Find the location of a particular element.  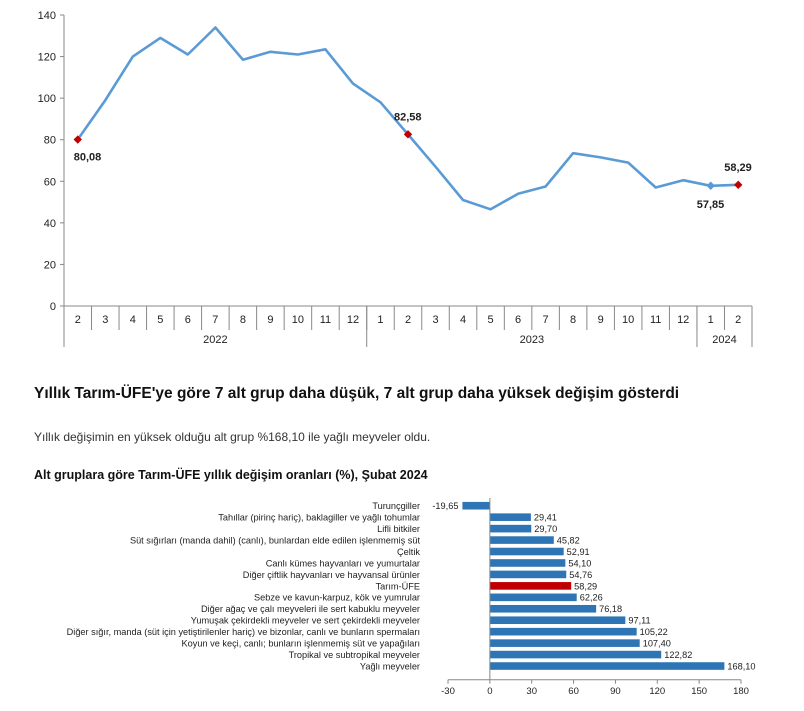

value-label: 168,10 is located at coordinates (741, 666).